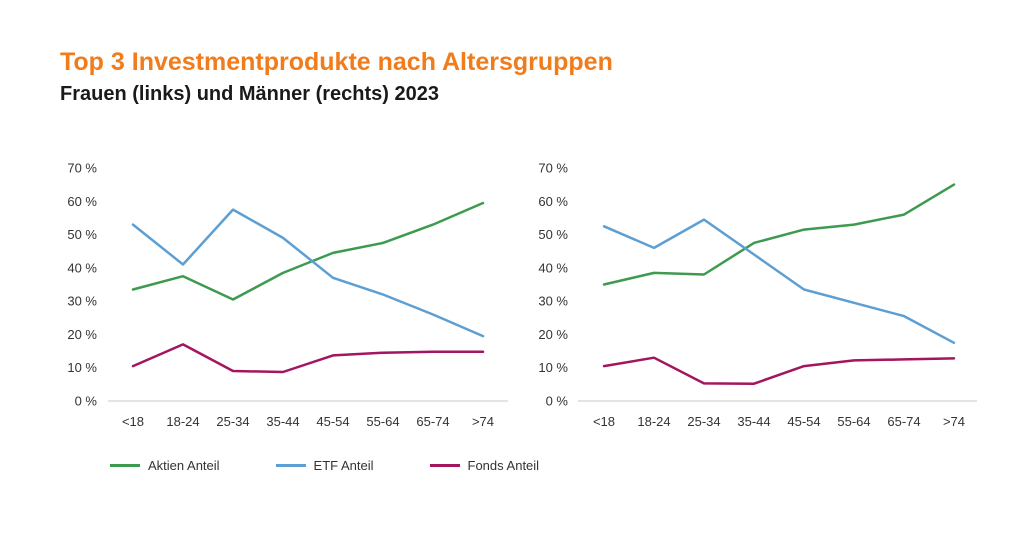 The width and height of the screenshot is (1024, 535). What do you see at coordinates (82, 367) in the screenshot?
I see `y-tick-label-women: 10 %` at bounding box center [82, 367].